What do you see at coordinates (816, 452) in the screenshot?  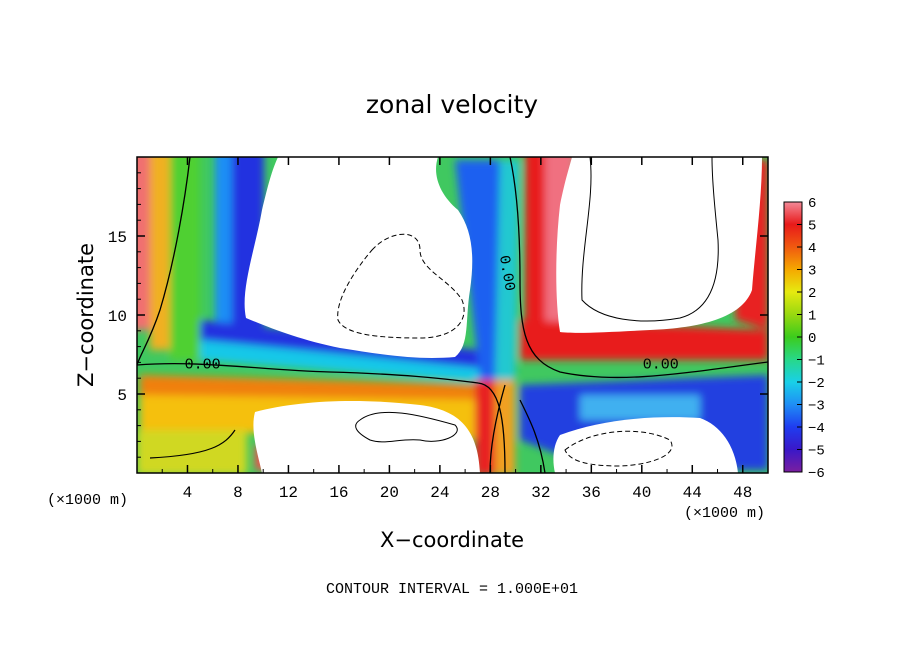 I see `colorbar-tick-label: −5` at bounding box center [816, 452].